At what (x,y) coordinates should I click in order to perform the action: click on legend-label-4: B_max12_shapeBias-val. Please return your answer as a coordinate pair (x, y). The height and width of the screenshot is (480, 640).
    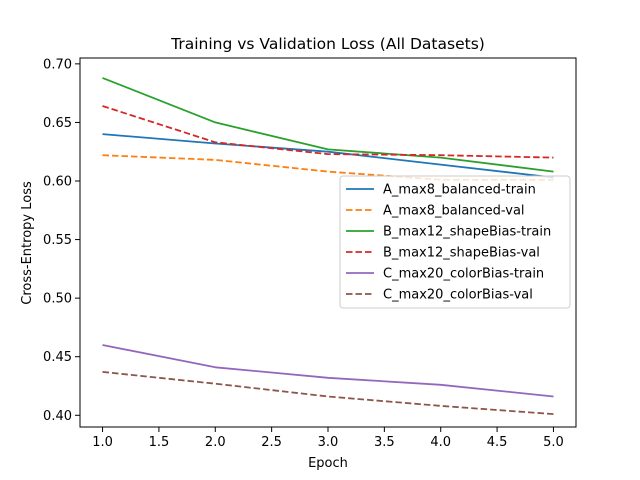
    Looking at the image, I should click on (461, 253).